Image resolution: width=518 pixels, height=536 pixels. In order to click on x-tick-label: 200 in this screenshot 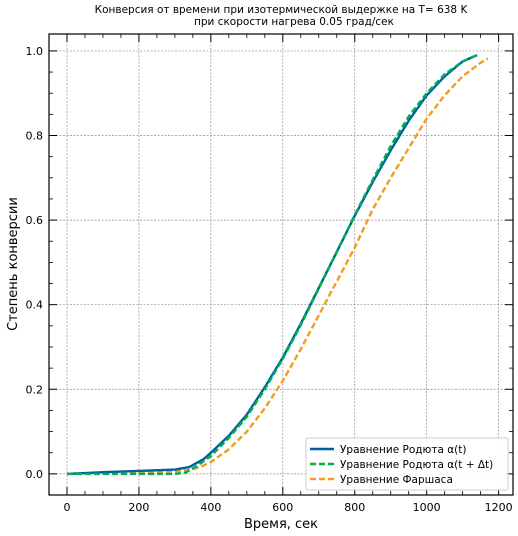, I will do `click(138, 507)`.